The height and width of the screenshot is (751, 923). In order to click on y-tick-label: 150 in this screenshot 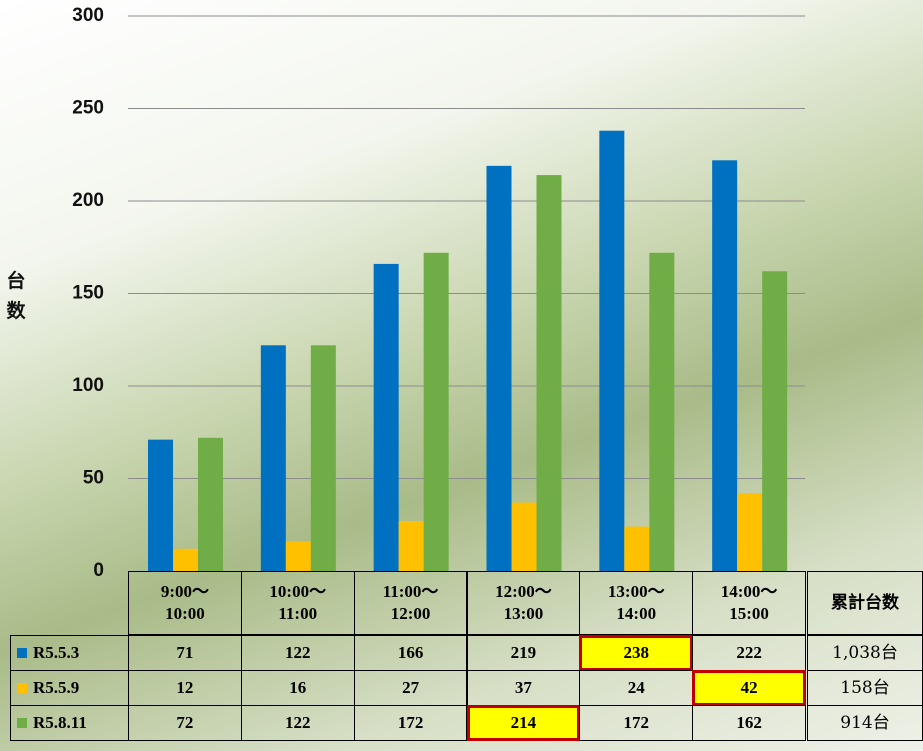, I will do `click(88, 293)`.